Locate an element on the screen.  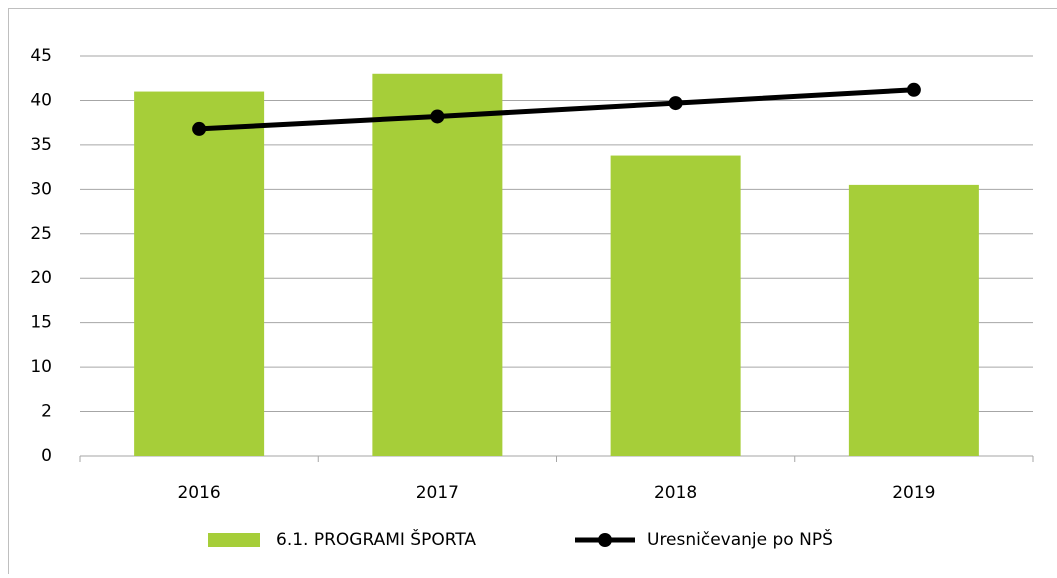
line is located at coordinates (556, 109).